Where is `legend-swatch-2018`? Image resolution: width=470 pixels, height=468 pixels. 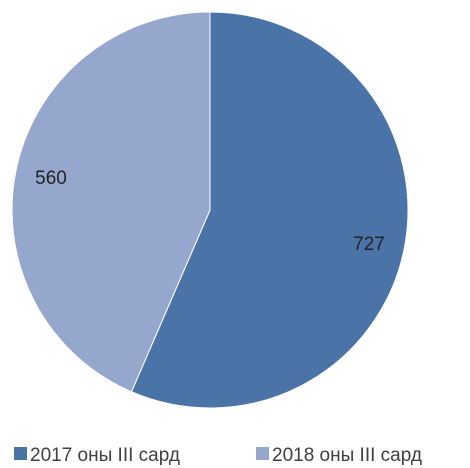 legend-swatch-2018 is located at coordinates (262, 453).